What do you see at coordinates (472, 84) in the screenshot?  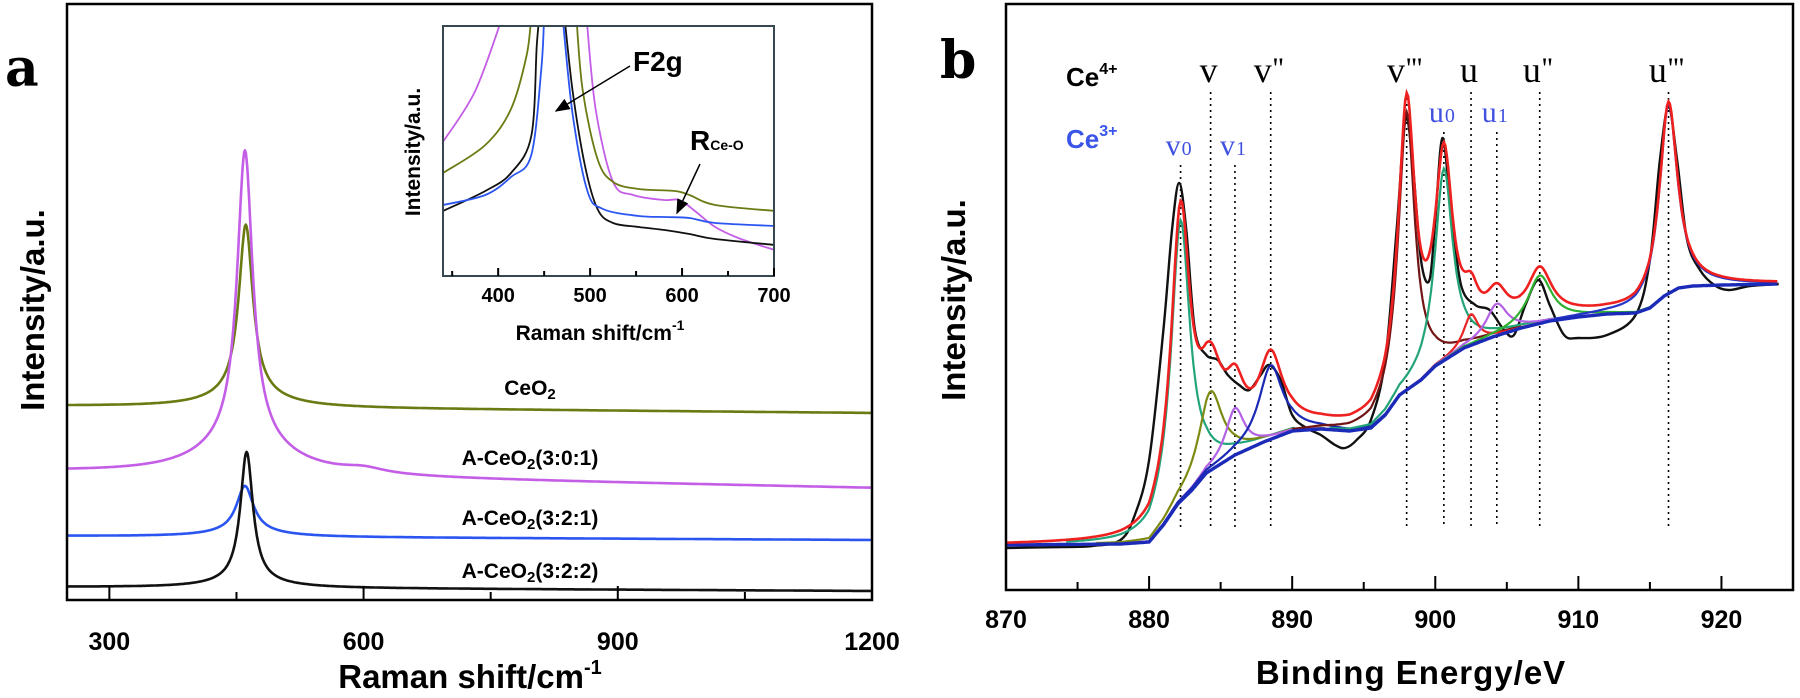 I see `inset-series-line-0-left` at bounding box center [472, 84].